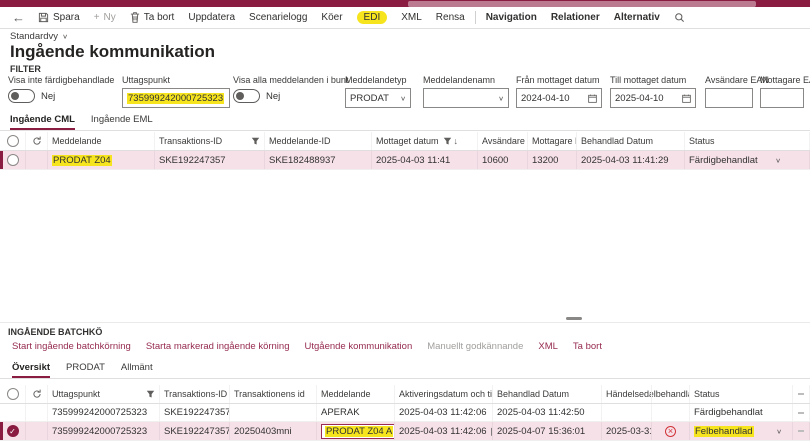 The width and height of the screenshot is (810, 441). What do you see at coordinates (456, 141) in the screenshot?
I see `sort-desc-icon: ↓` at bounding box center [456, 141].